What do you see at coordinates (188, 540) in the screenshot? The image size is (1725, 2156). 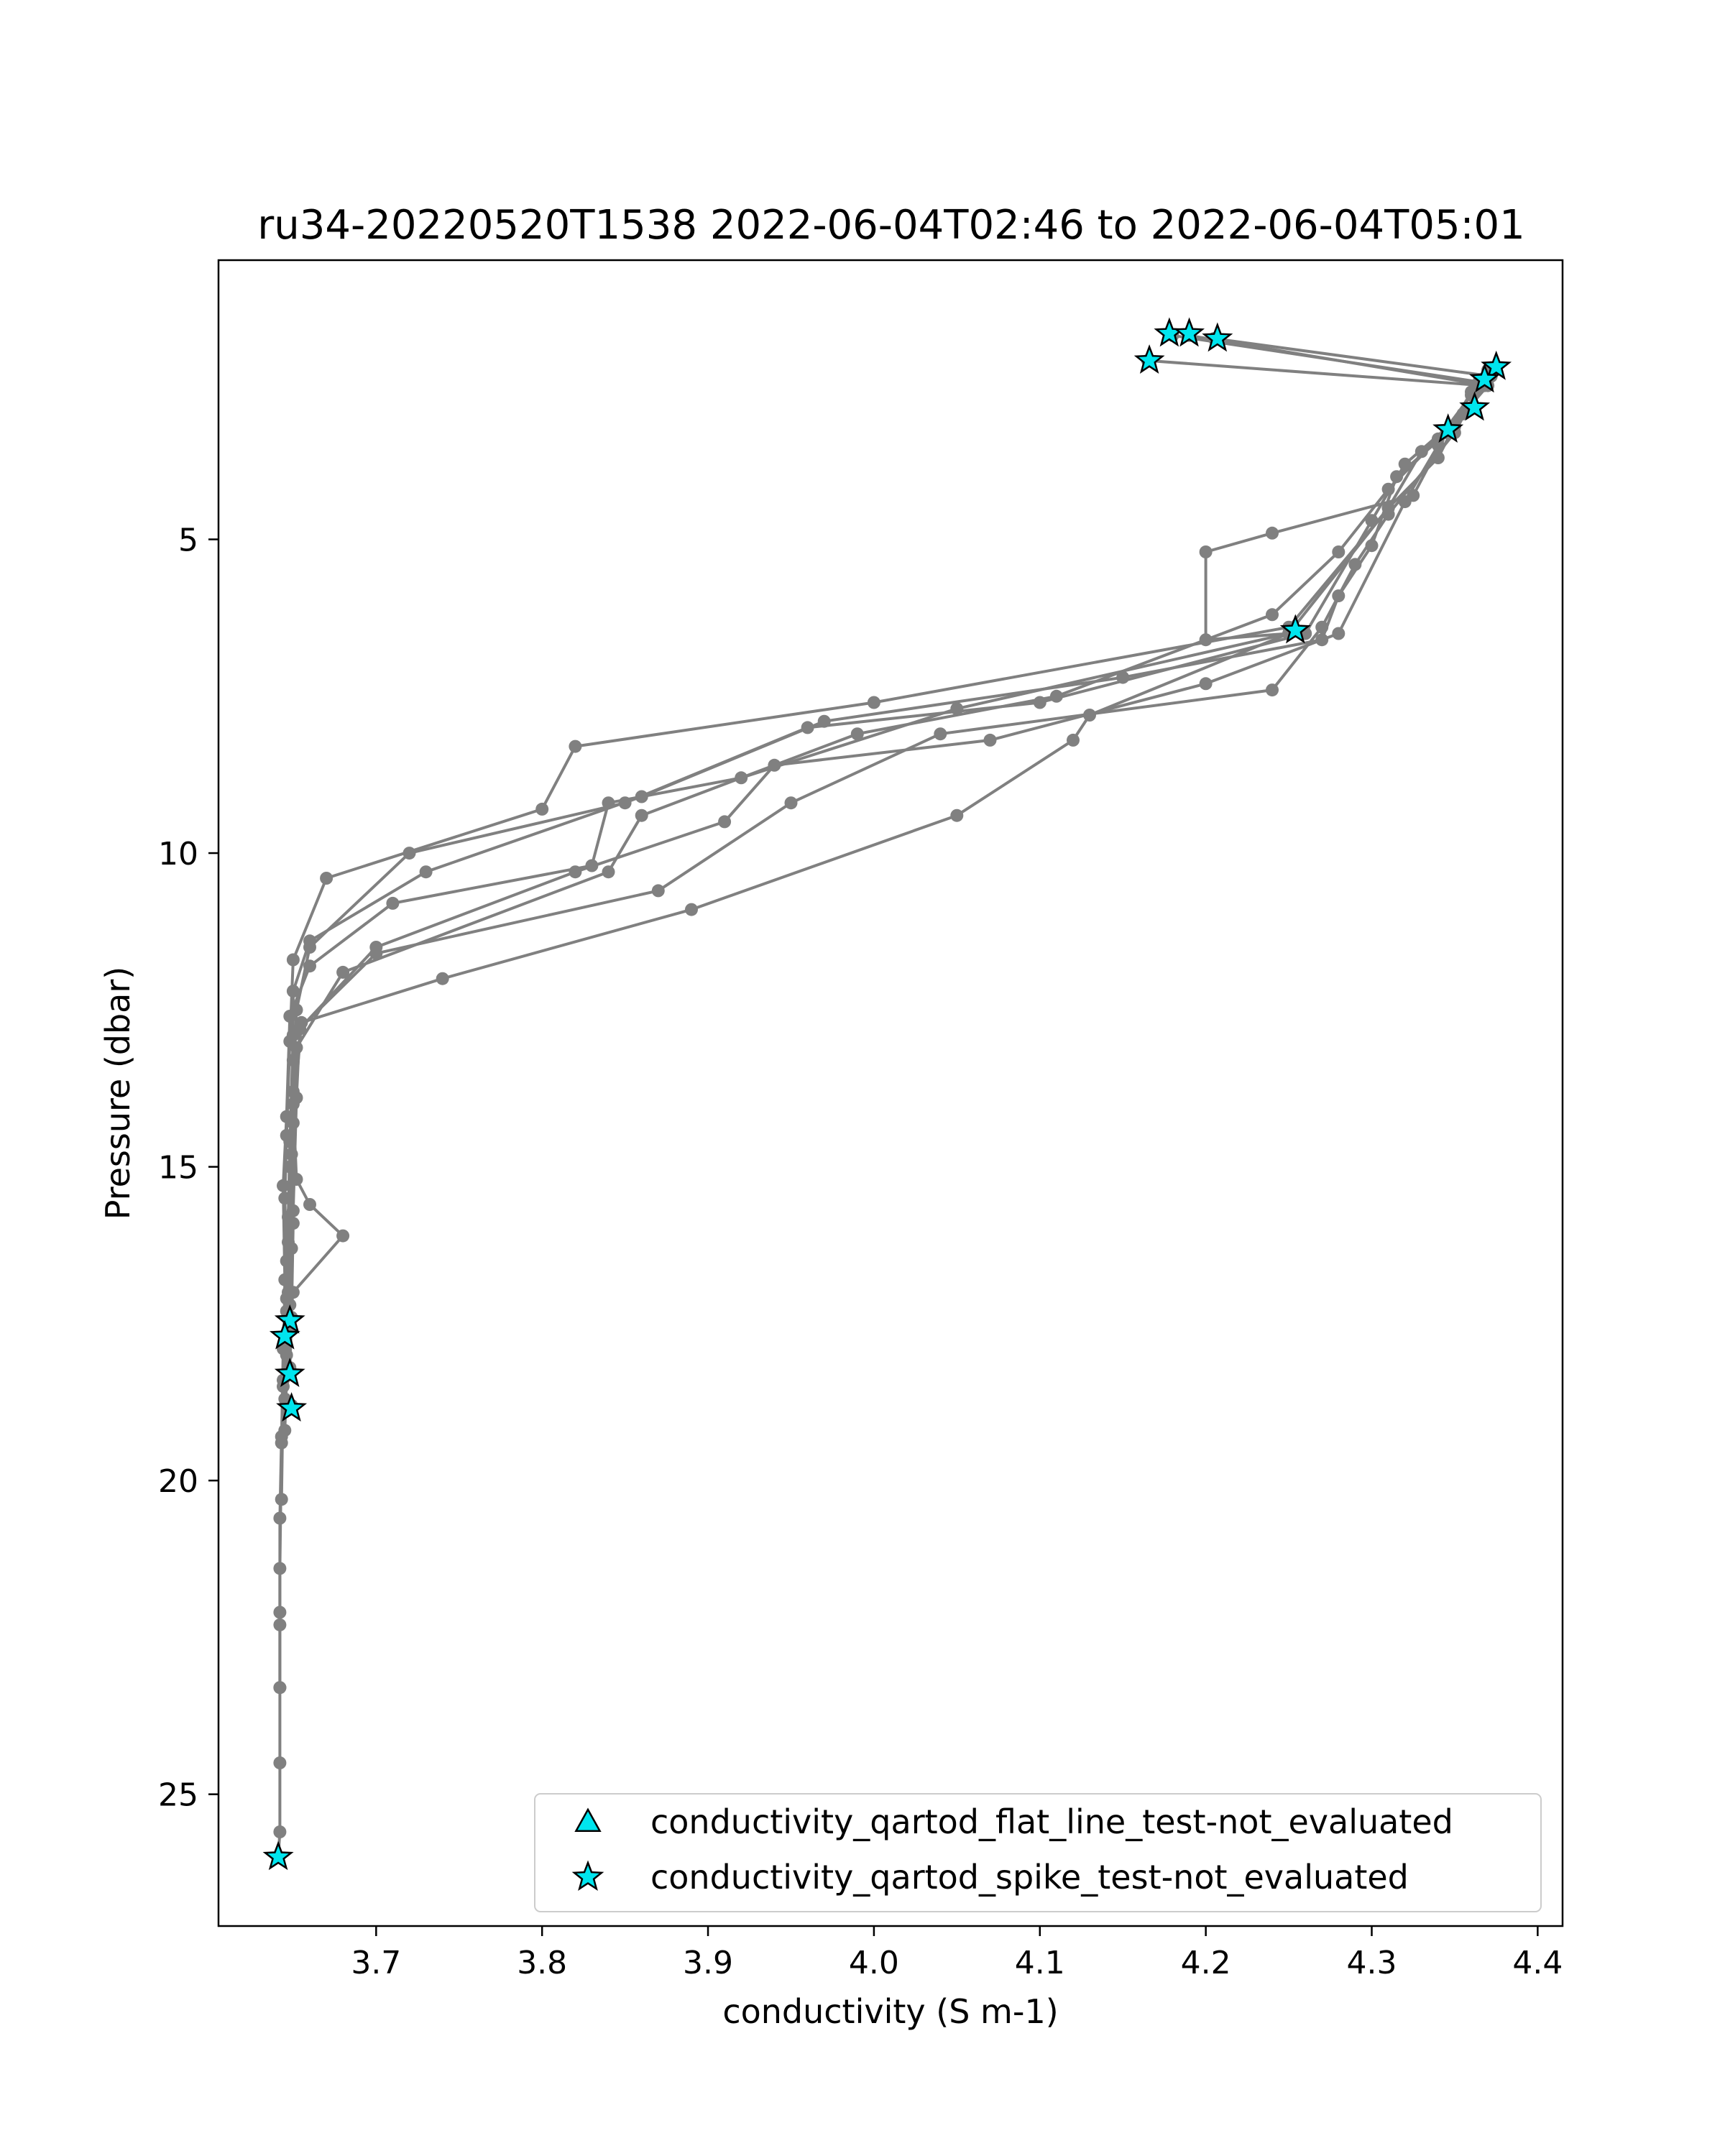 I see `y-tick-label: 5` at bounding box center [188, 540].